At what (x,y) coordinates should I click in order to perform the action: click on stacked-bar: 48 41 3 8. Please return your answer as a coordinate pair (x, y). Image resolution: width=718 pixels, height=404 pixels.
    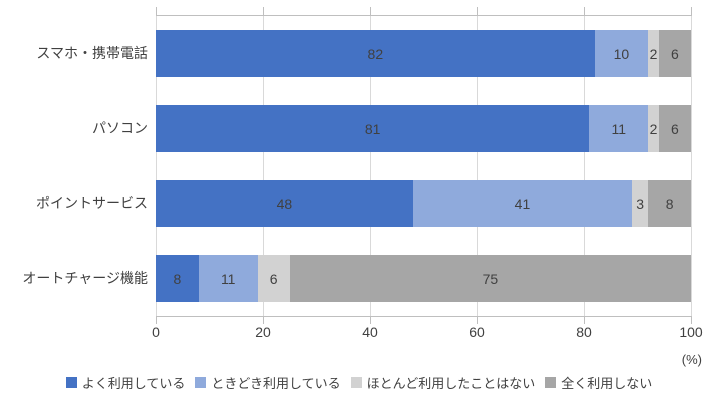
    Looking at the image, I should click on (423, 203).